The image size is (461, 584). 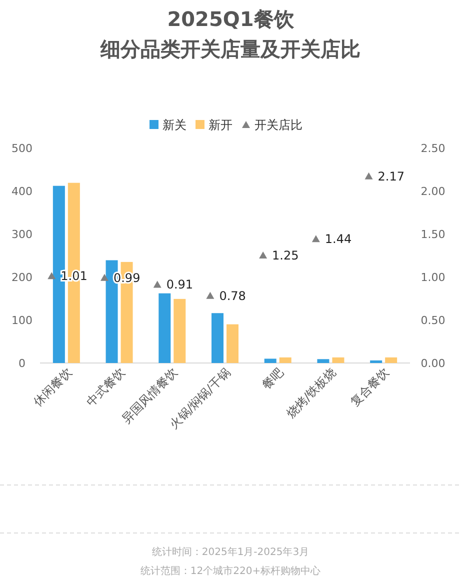 What do you see at coordinates (433, 234) in the screenshot?
I see `y2-tick-label: 1.50` at bounding box center [433, 234].